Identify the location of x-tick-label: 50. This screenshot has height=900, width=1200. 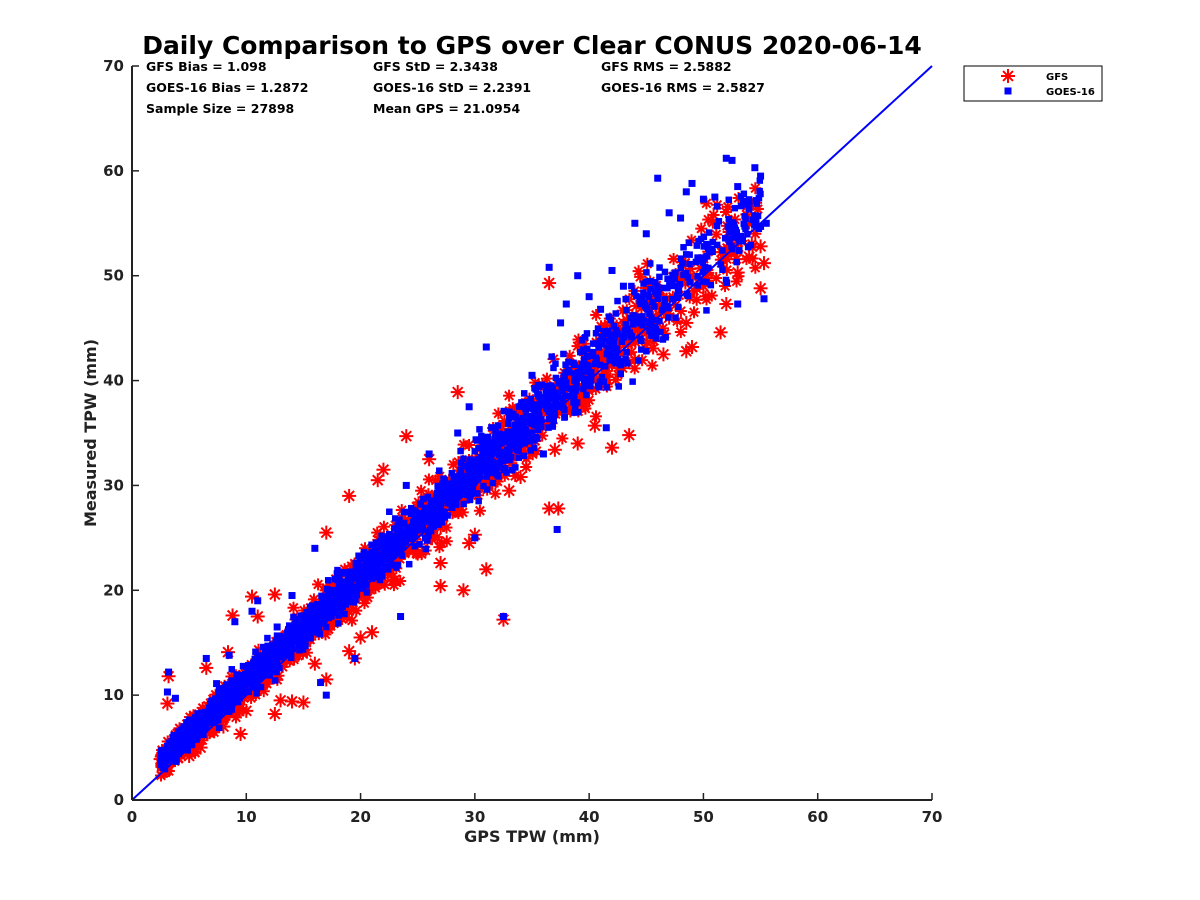
(703, 817).